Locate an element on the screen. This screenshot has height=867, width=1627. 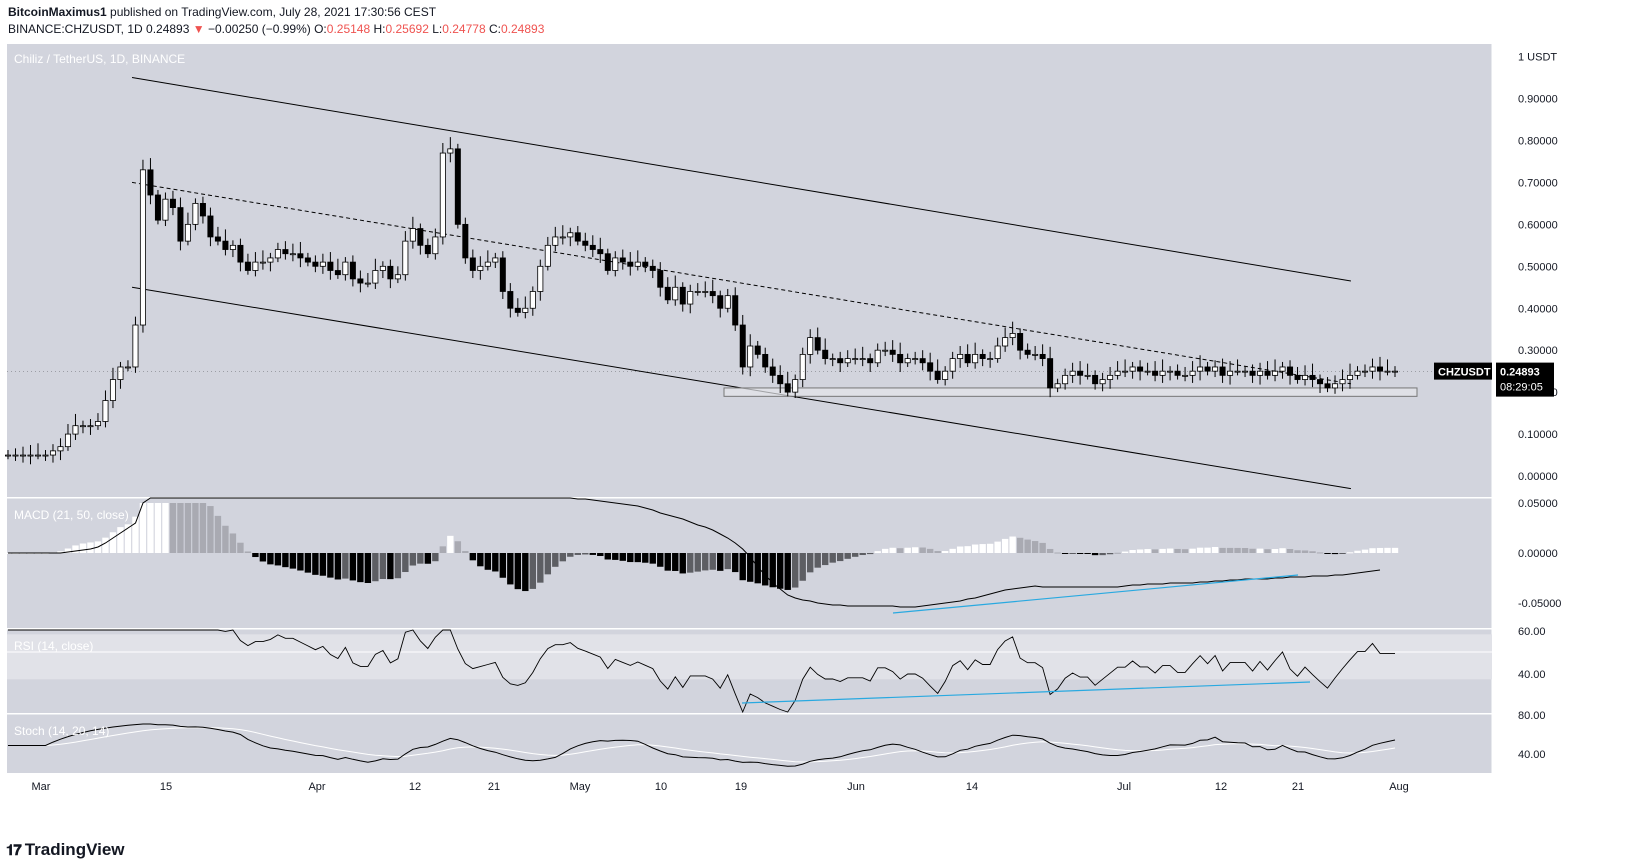
rsi-tick-label: 40.00 is located at coordinates (1532, 675).